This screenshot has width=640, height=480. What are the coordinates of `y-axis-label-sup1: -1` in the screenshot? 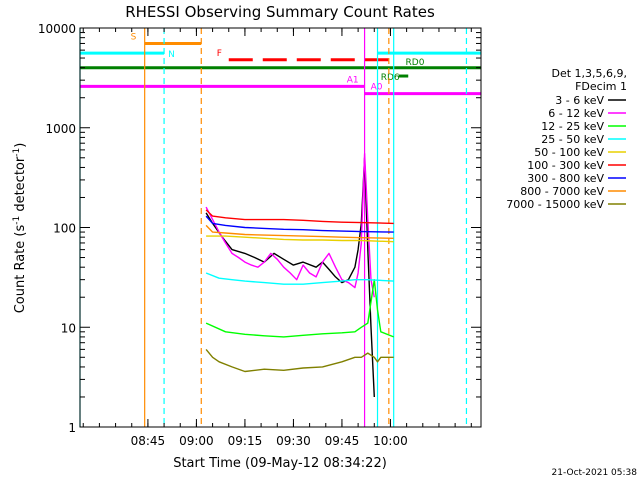 It's located at (17, 220).